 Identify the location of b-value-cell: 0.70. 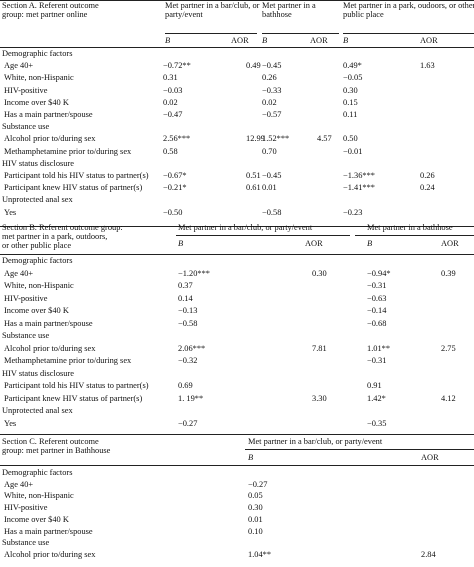
(269, 151).